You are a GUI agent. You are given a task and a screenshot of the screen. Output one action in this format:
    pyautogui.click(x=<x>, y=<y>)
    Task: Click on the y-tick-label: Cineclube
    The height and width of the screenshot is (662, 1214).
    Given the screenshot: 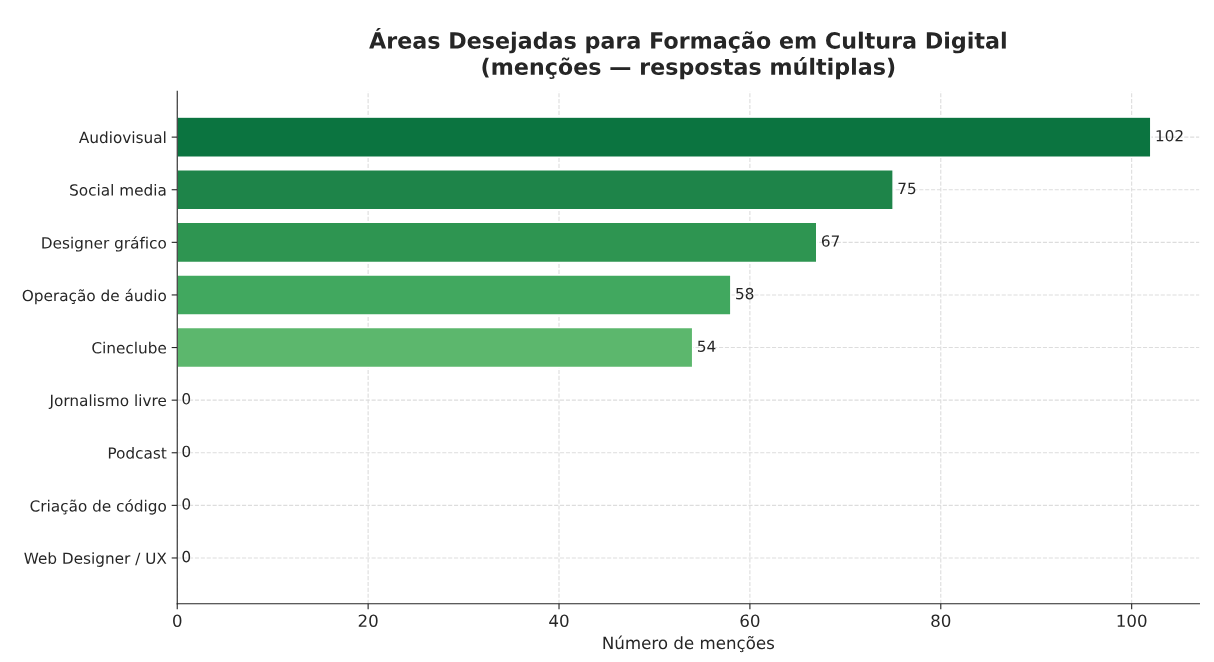 What is the action you would take?
    pyautogui.click(x=129, y=347)
    